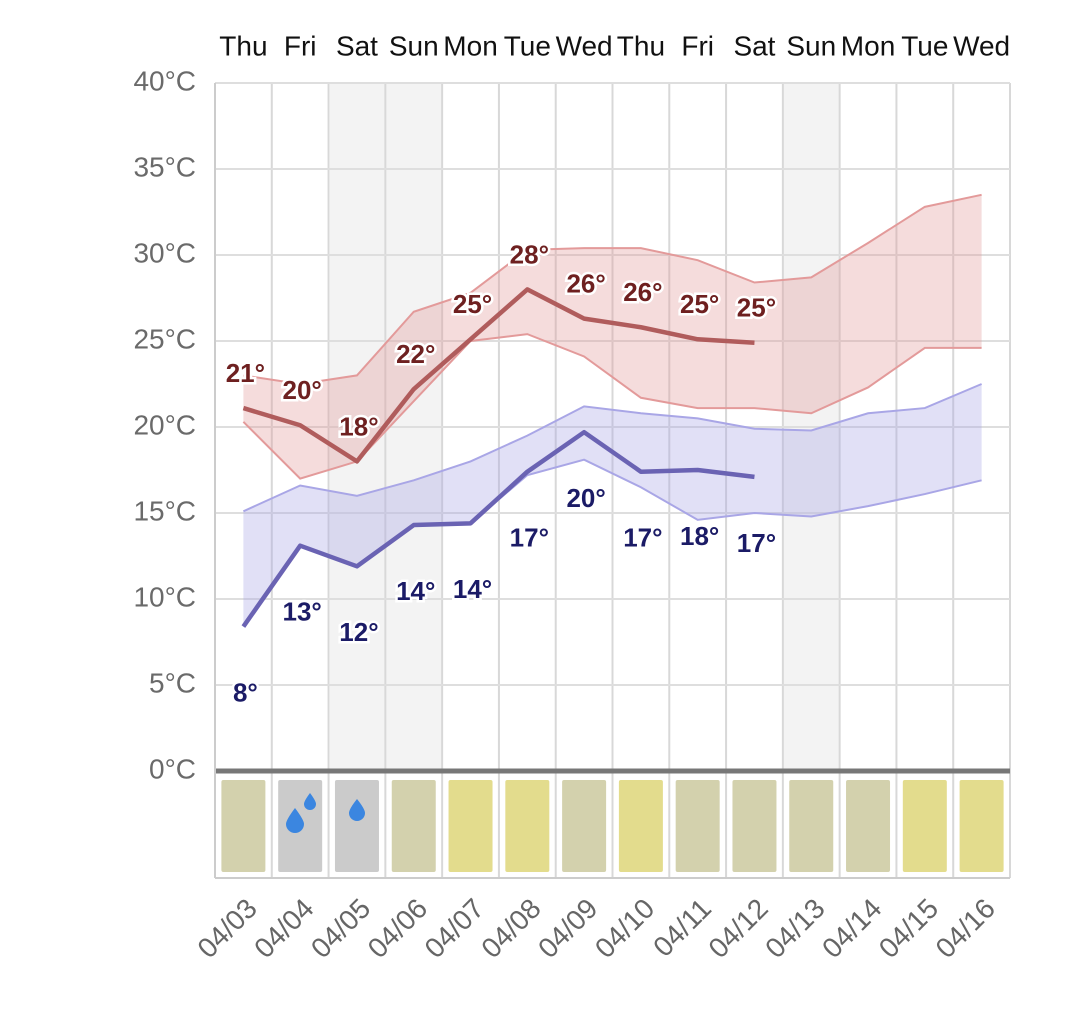  Describe the element at coordinates (164, 510) in the screenshot. I see `y-tick-label: 15°C` at that location.